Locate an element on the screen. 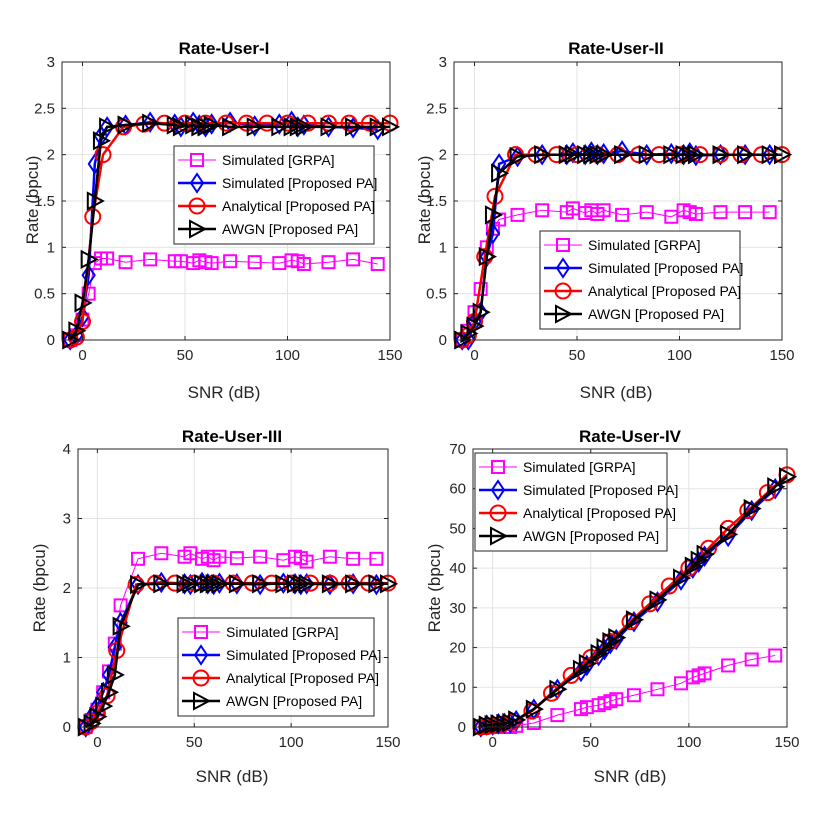  y-tick-label: 1 is located at coordinates (443, 247).